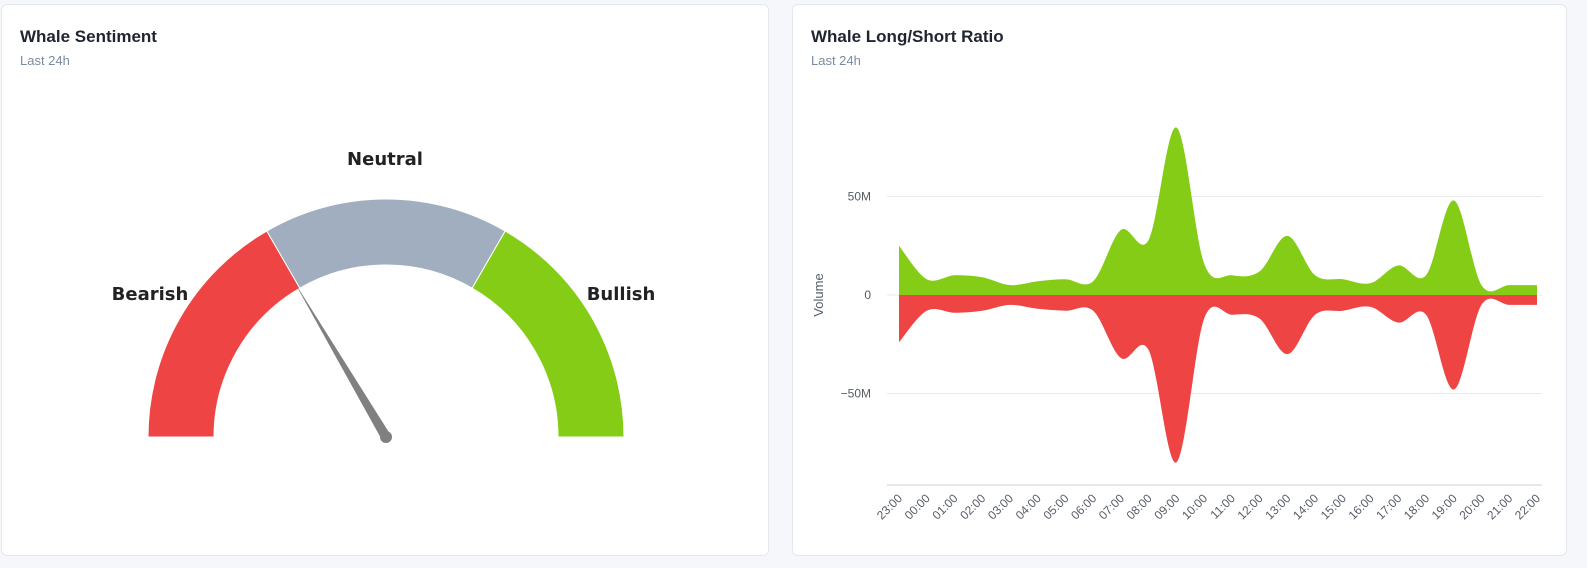  What do you see at coordinates (1055, 506) in the screenshot?
I see `x-tick-label: 05:00` at bounding box center [1055, 506].